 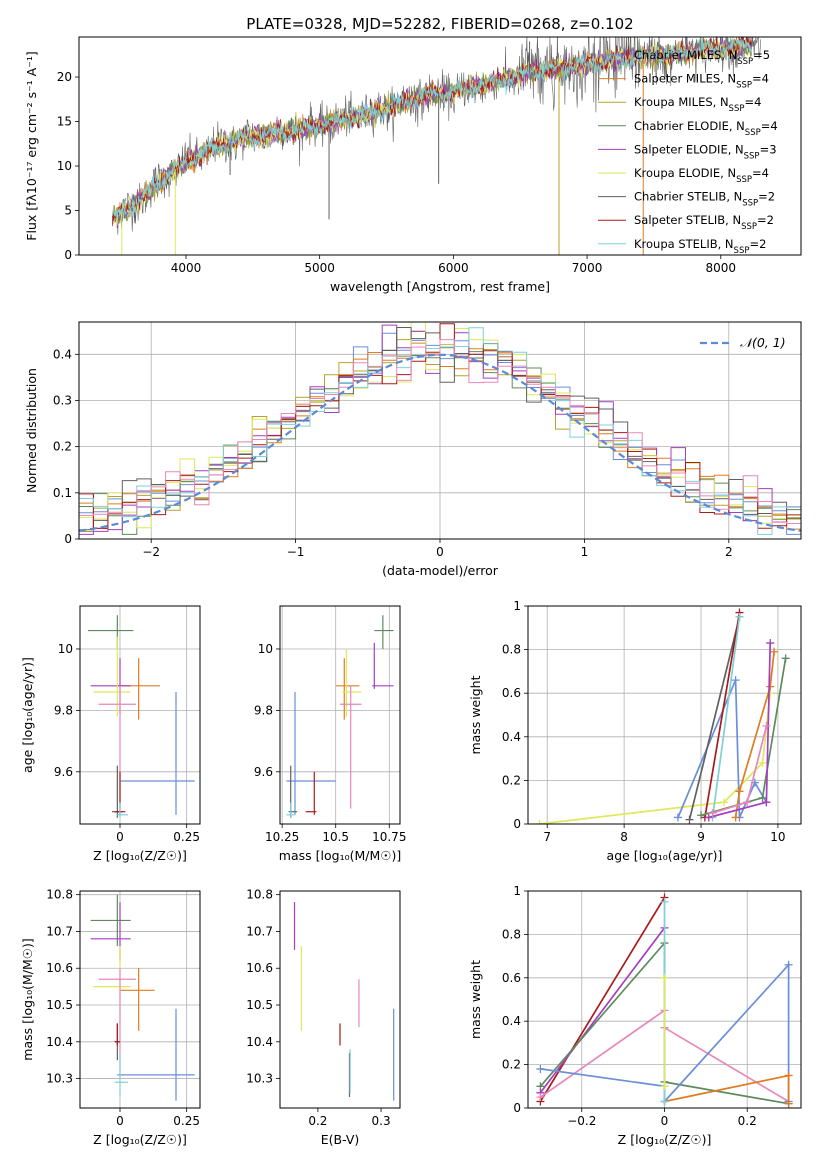 What do you see at coordinates (63, 772) in the screenshot?
I see `y-tick-label: 9.6` at bounding box center [63, 772].